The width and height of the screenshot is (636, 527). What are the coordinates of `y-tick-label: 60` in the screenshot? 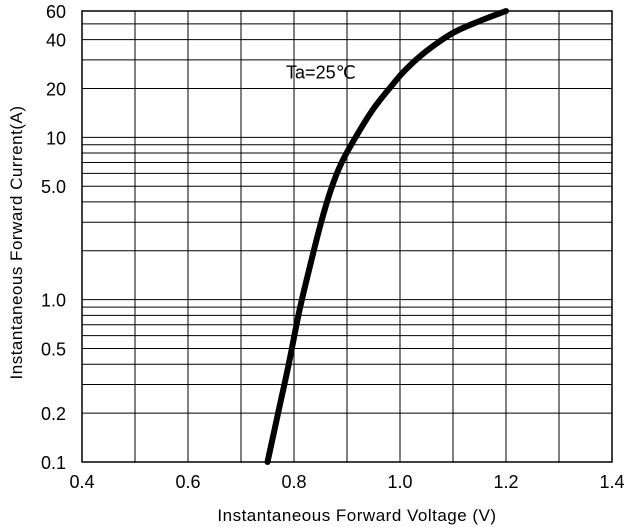 It's located at (56, 12).